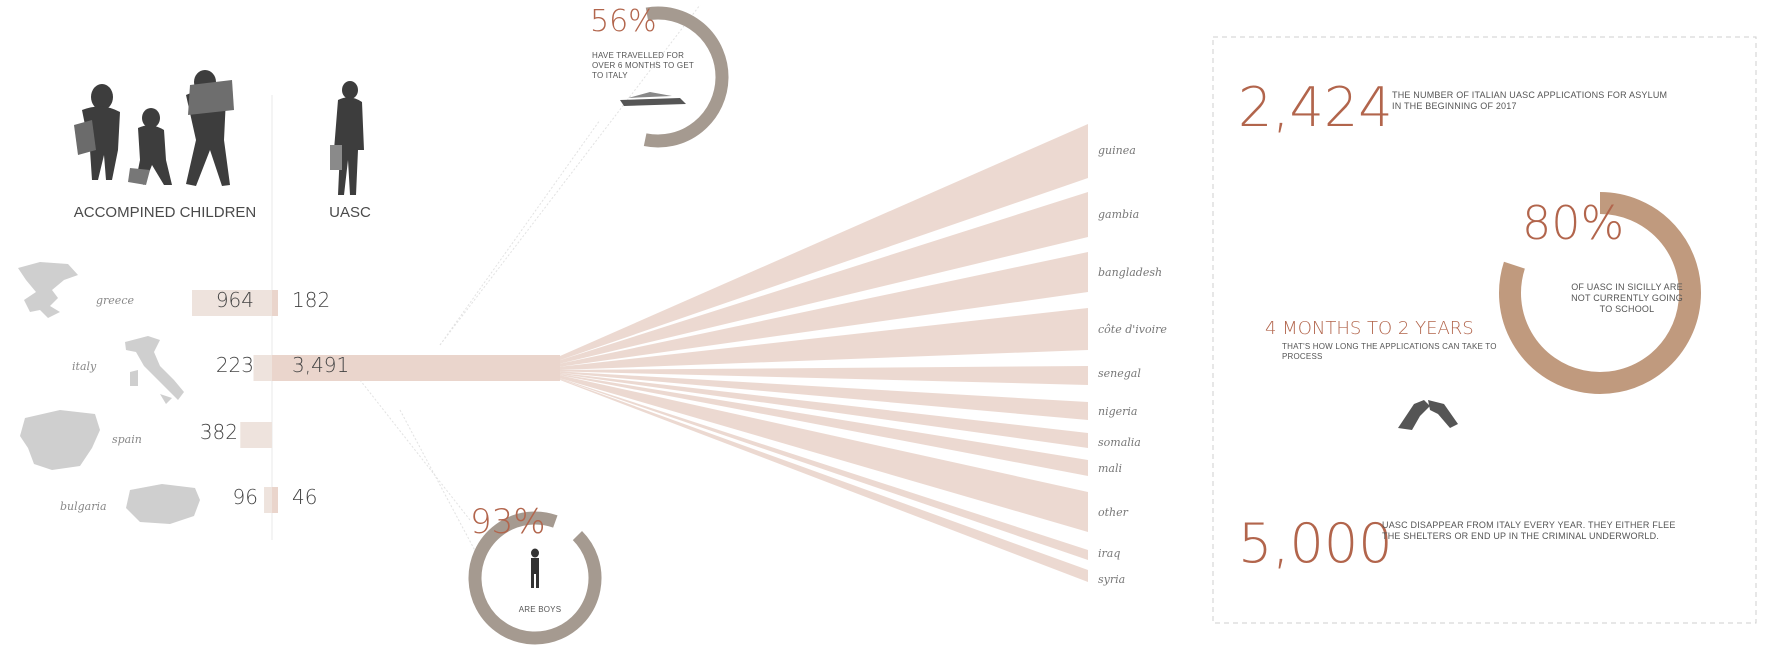 This screenshot has height=650, width=1768. Describe the element at coordinates (623, 21) in the screenshot. I see `travel-percent: 56%` at that location.